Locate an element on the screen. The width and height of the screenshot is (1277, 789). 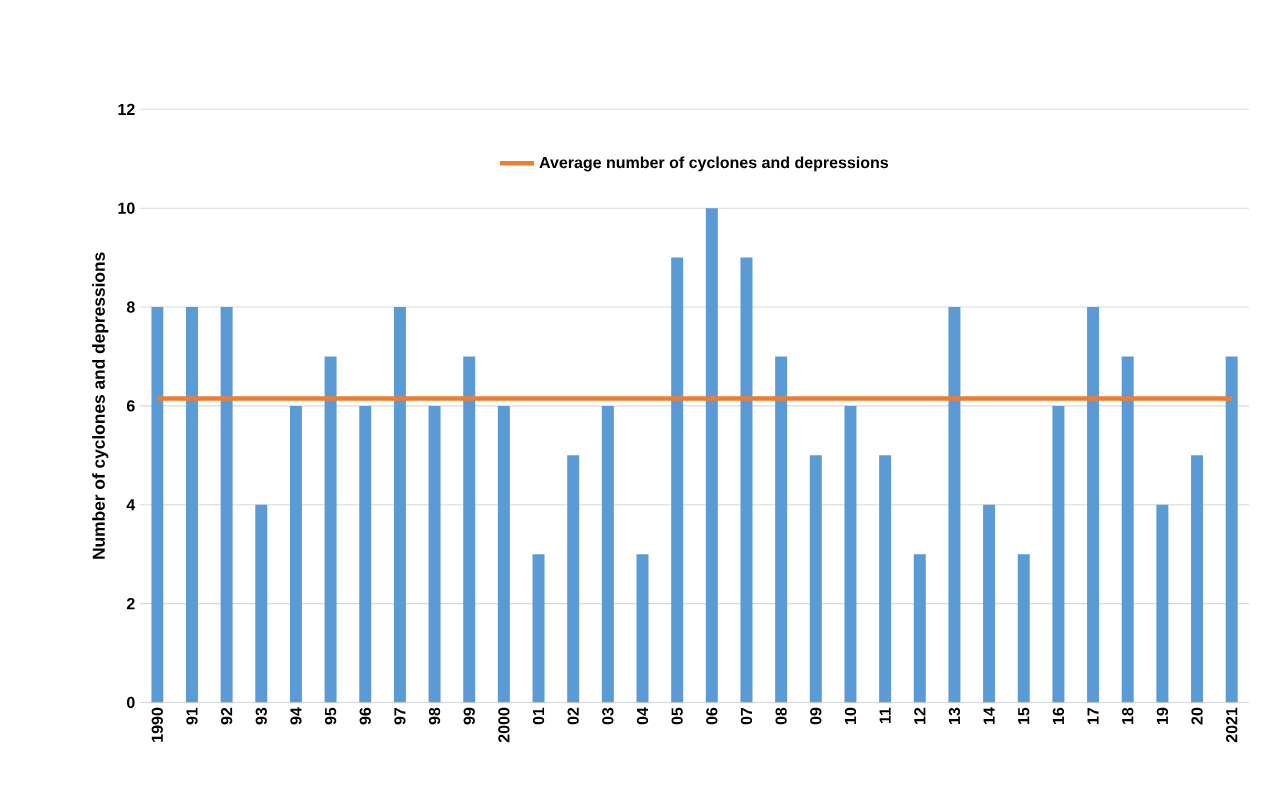
x-tick-label: 01 is located at coordinates (538, 716).